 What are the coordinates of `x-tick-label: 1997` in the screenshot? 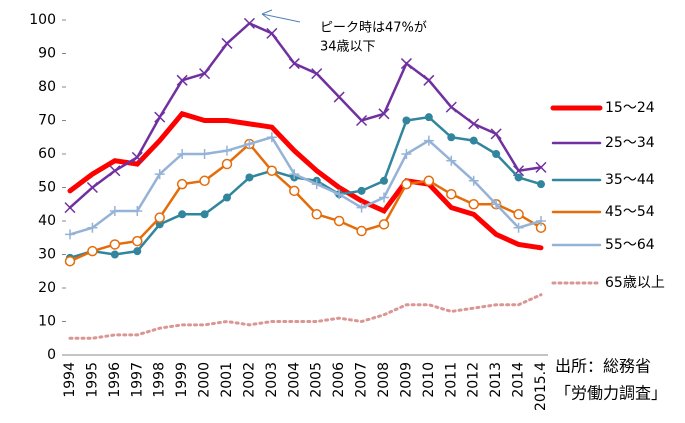 It's located at (137, 380).